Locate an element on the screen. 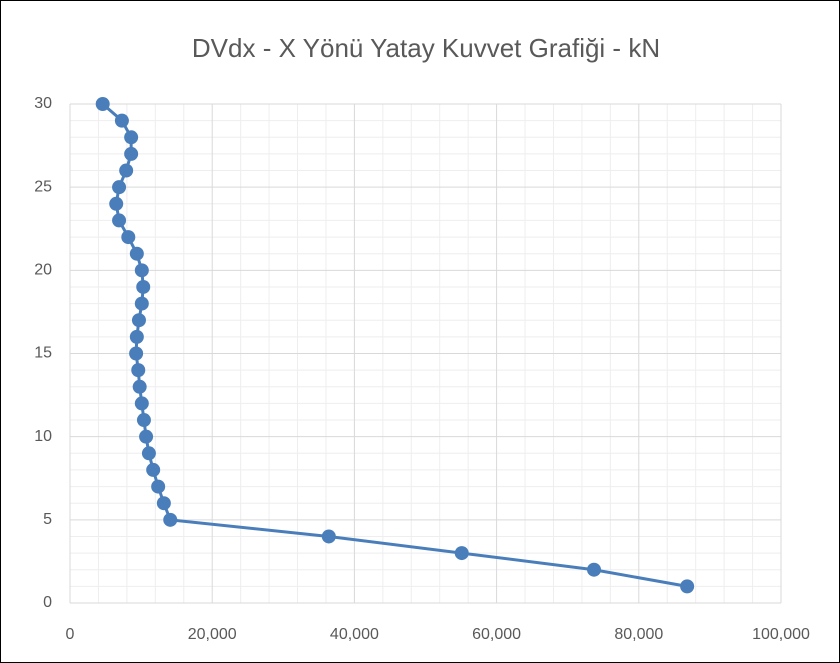 This screenshot has height=663, width=840. x-tick-label: 40,000 is located at coordinates (354, 634).